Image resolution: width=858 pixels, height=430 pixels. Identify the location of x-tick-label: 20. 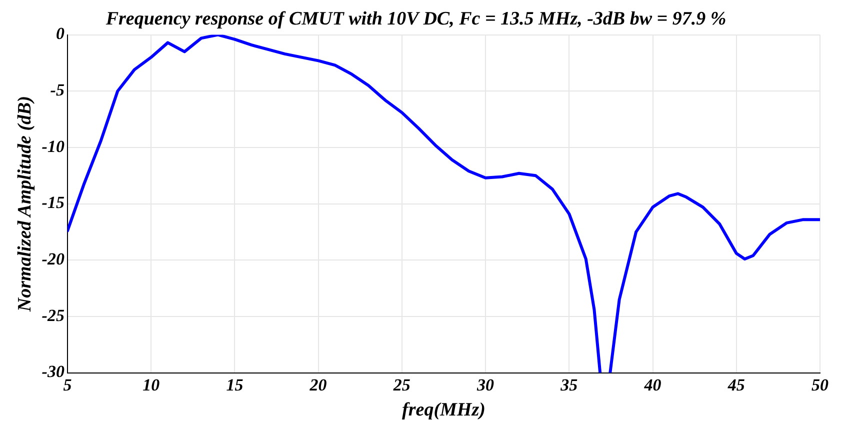
(318, 384).